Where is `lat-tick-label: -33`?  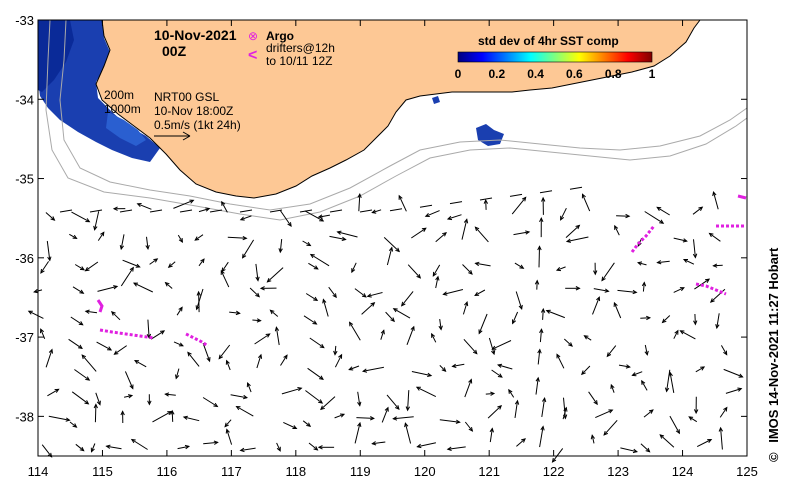
lat-tick-label: -33 is located at coordinates (24, 20).